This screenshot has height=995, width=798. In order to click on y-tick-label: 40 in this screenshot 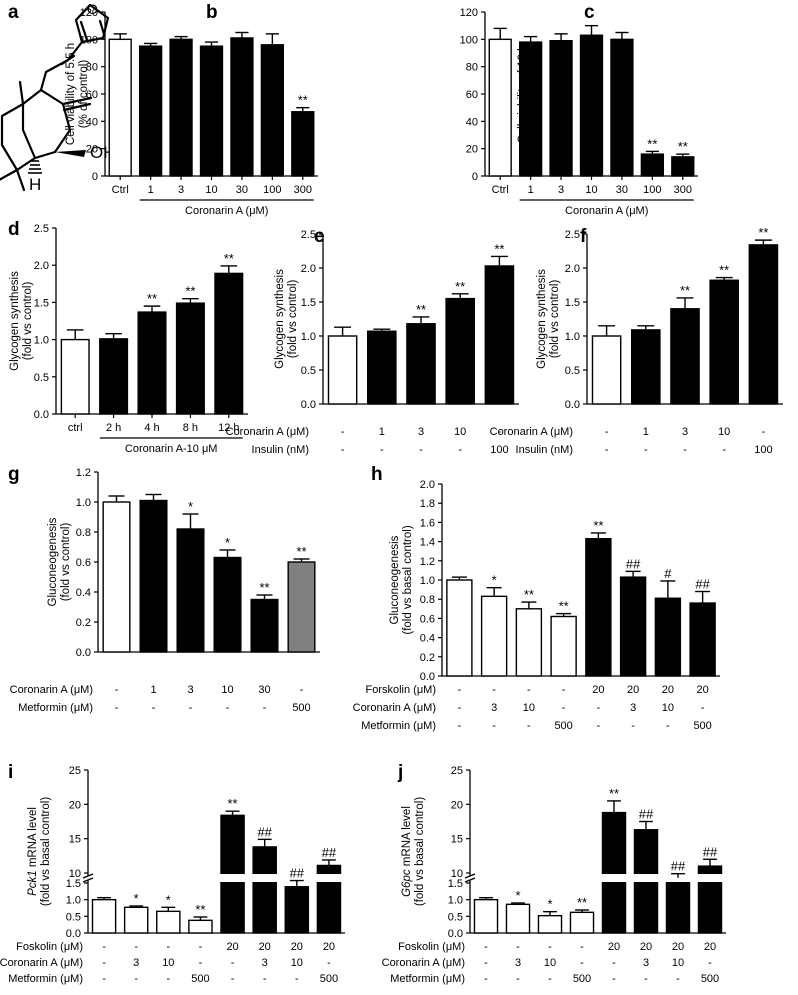, I will do `click(472, 122)`.